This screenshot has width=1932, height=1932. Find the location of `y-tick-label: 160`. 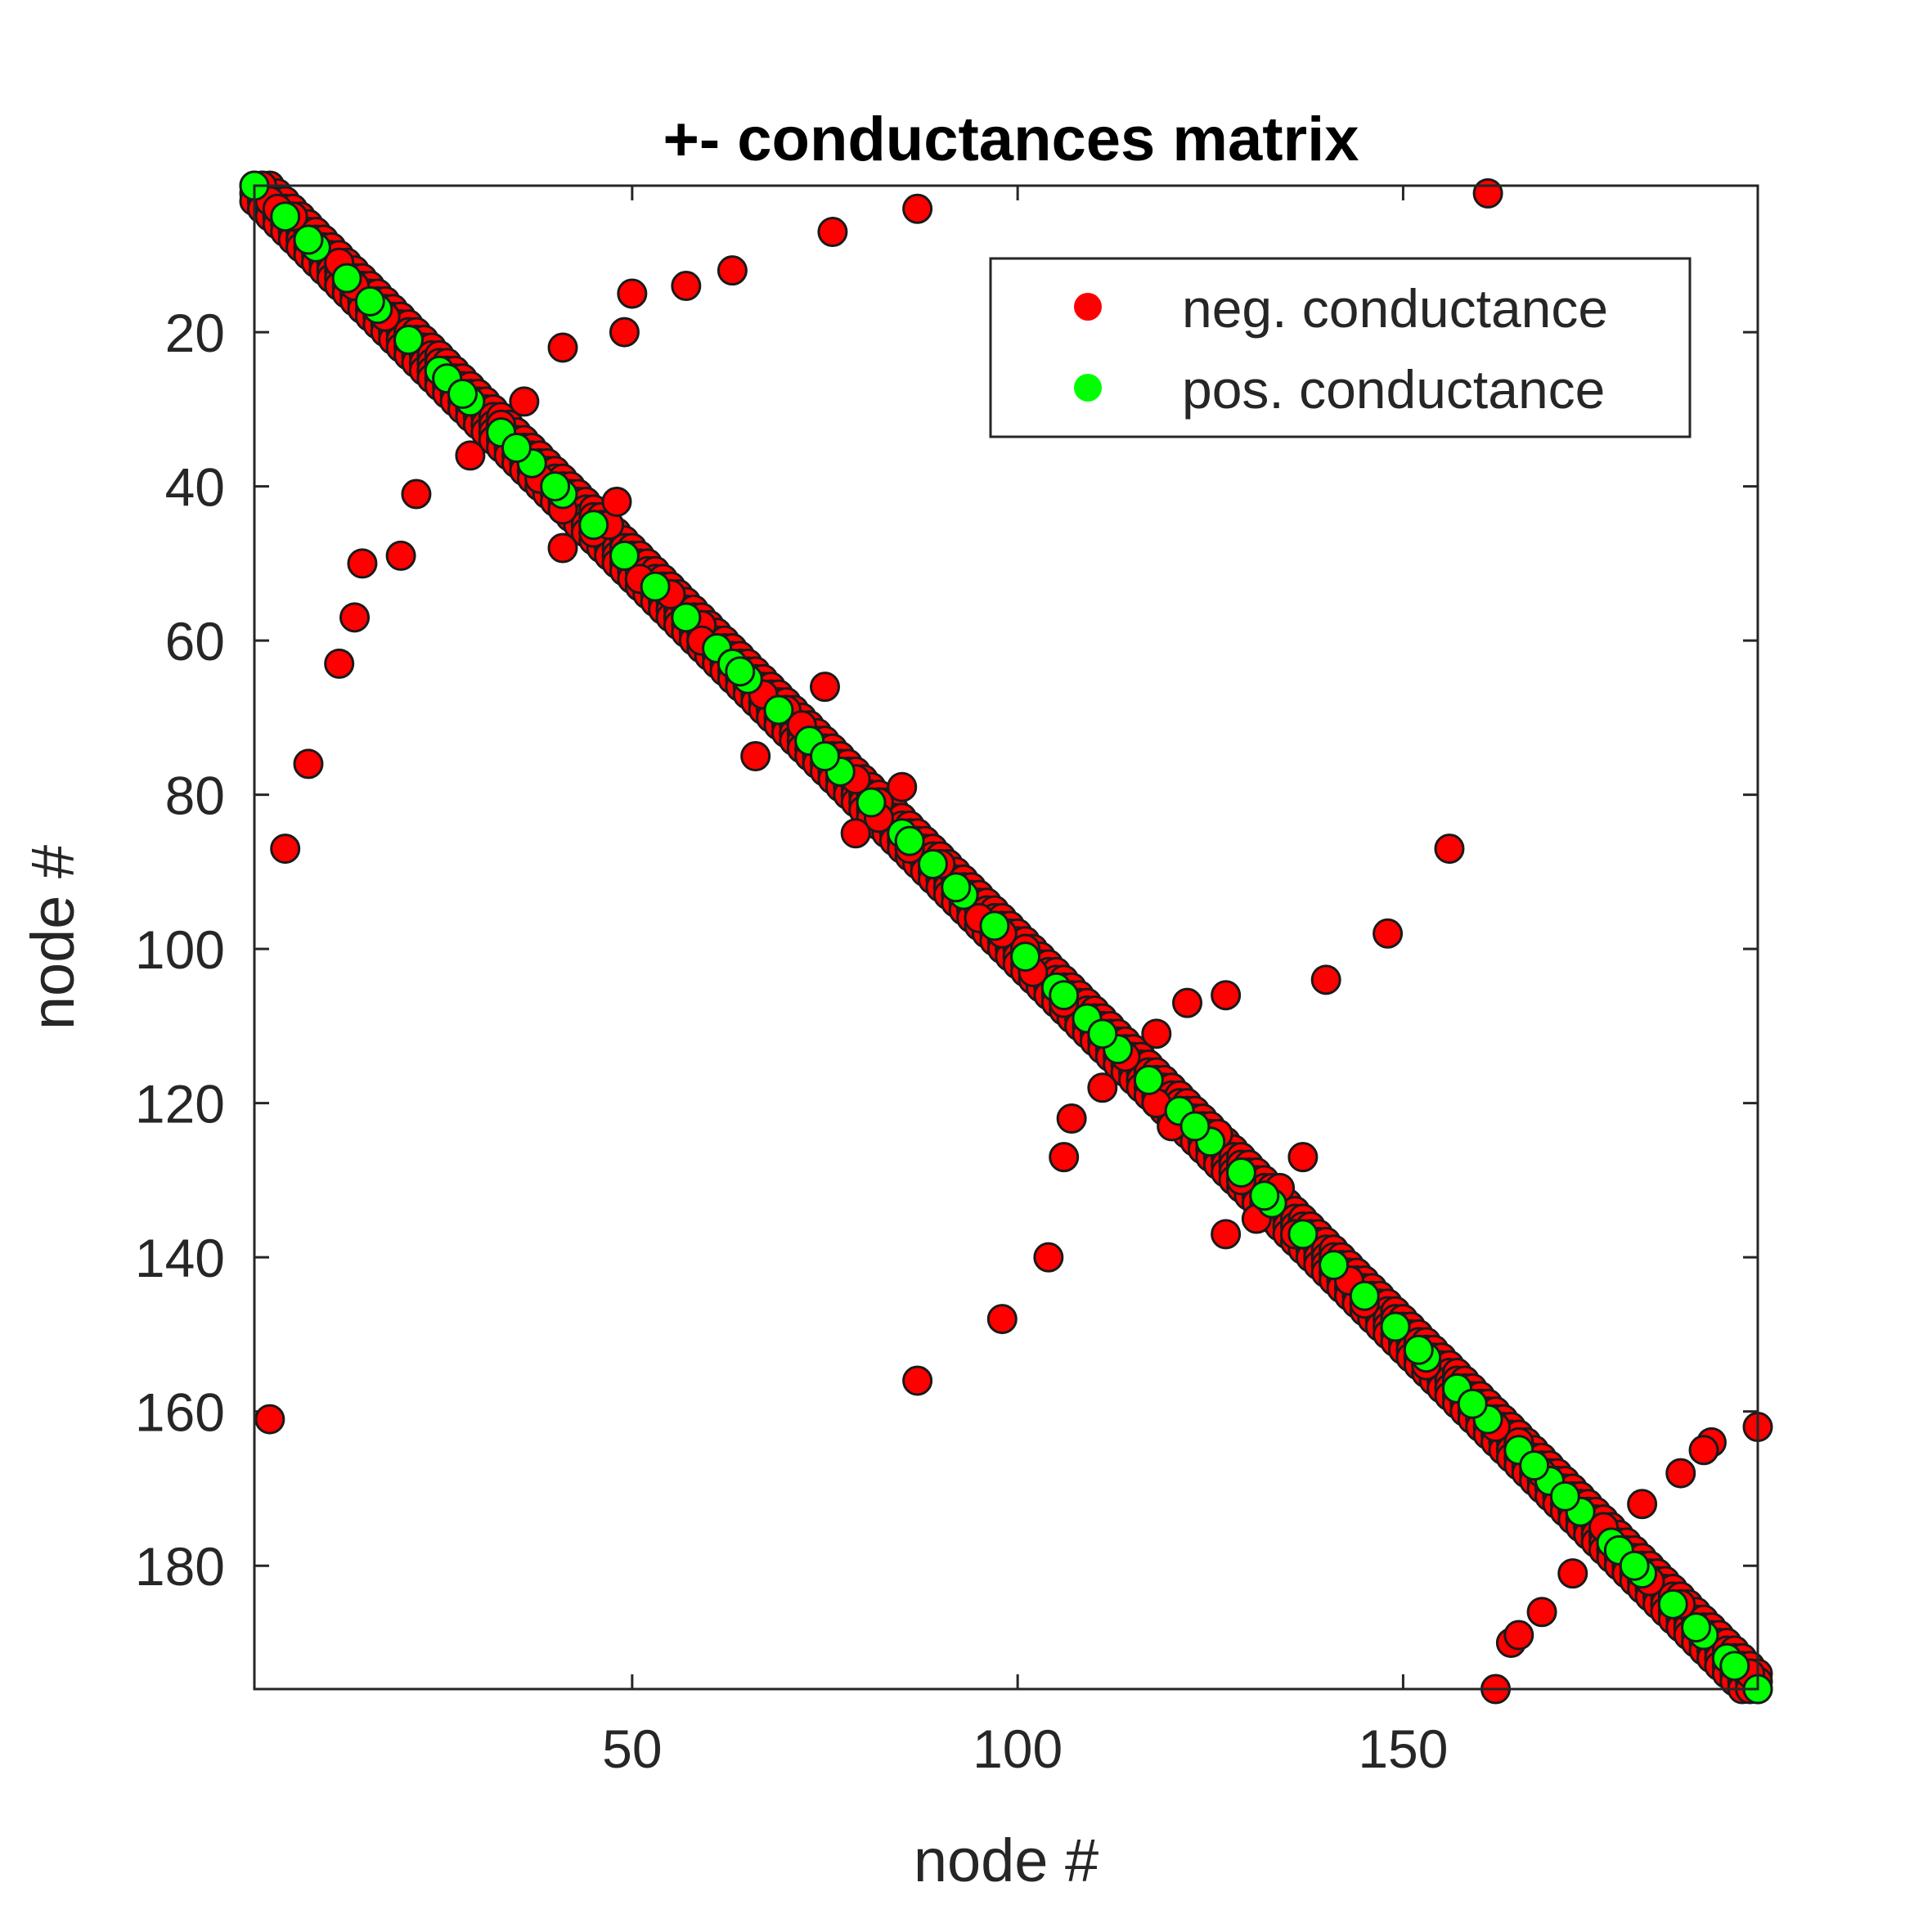

y-tick-label: 160 is located at coordinates (180, 1412).